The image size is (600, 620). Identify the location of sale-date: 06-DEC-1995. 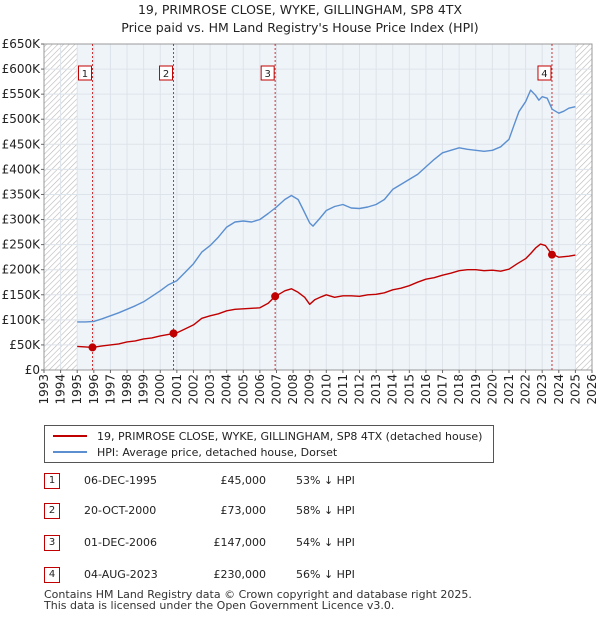
(121, 480).